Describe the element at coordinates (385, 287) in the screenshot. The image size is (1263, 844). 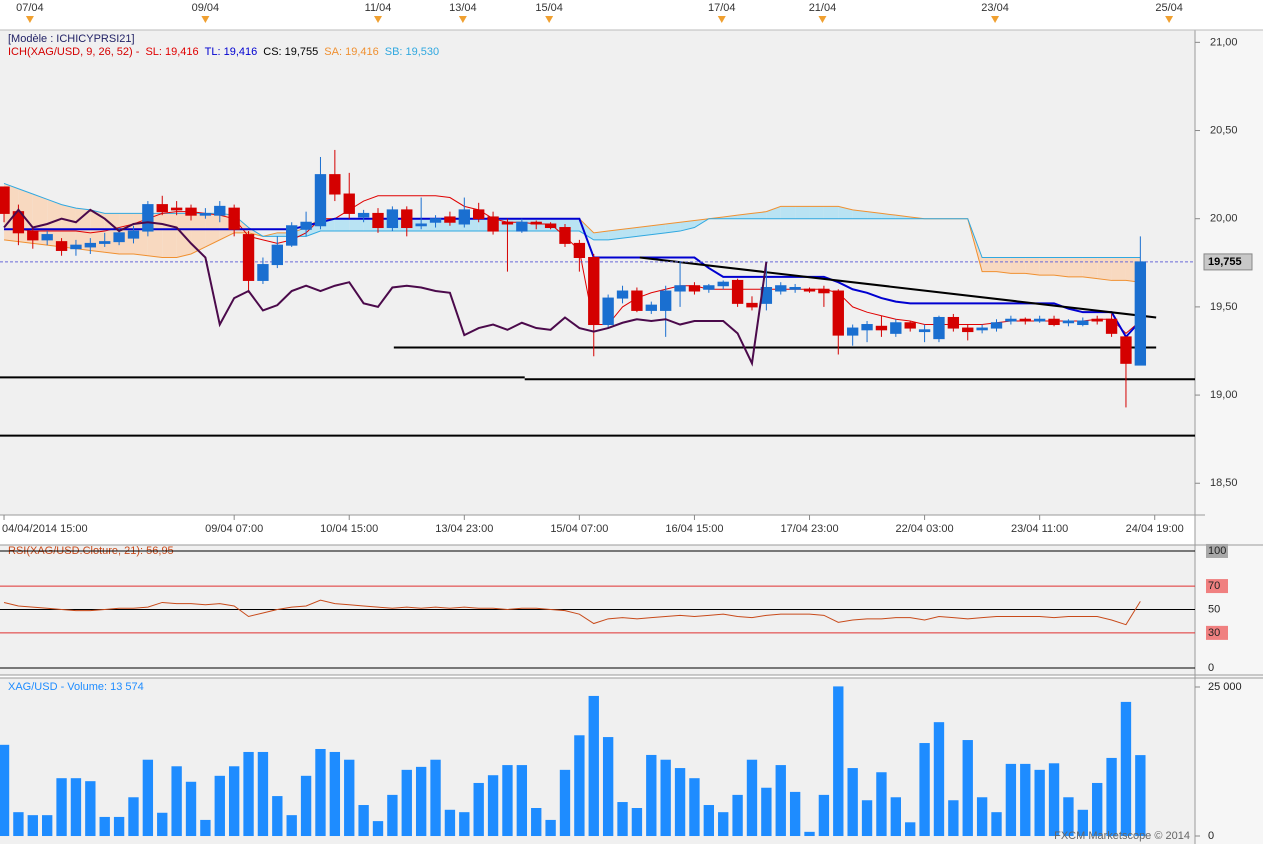
I see `indicator-line` at that location.